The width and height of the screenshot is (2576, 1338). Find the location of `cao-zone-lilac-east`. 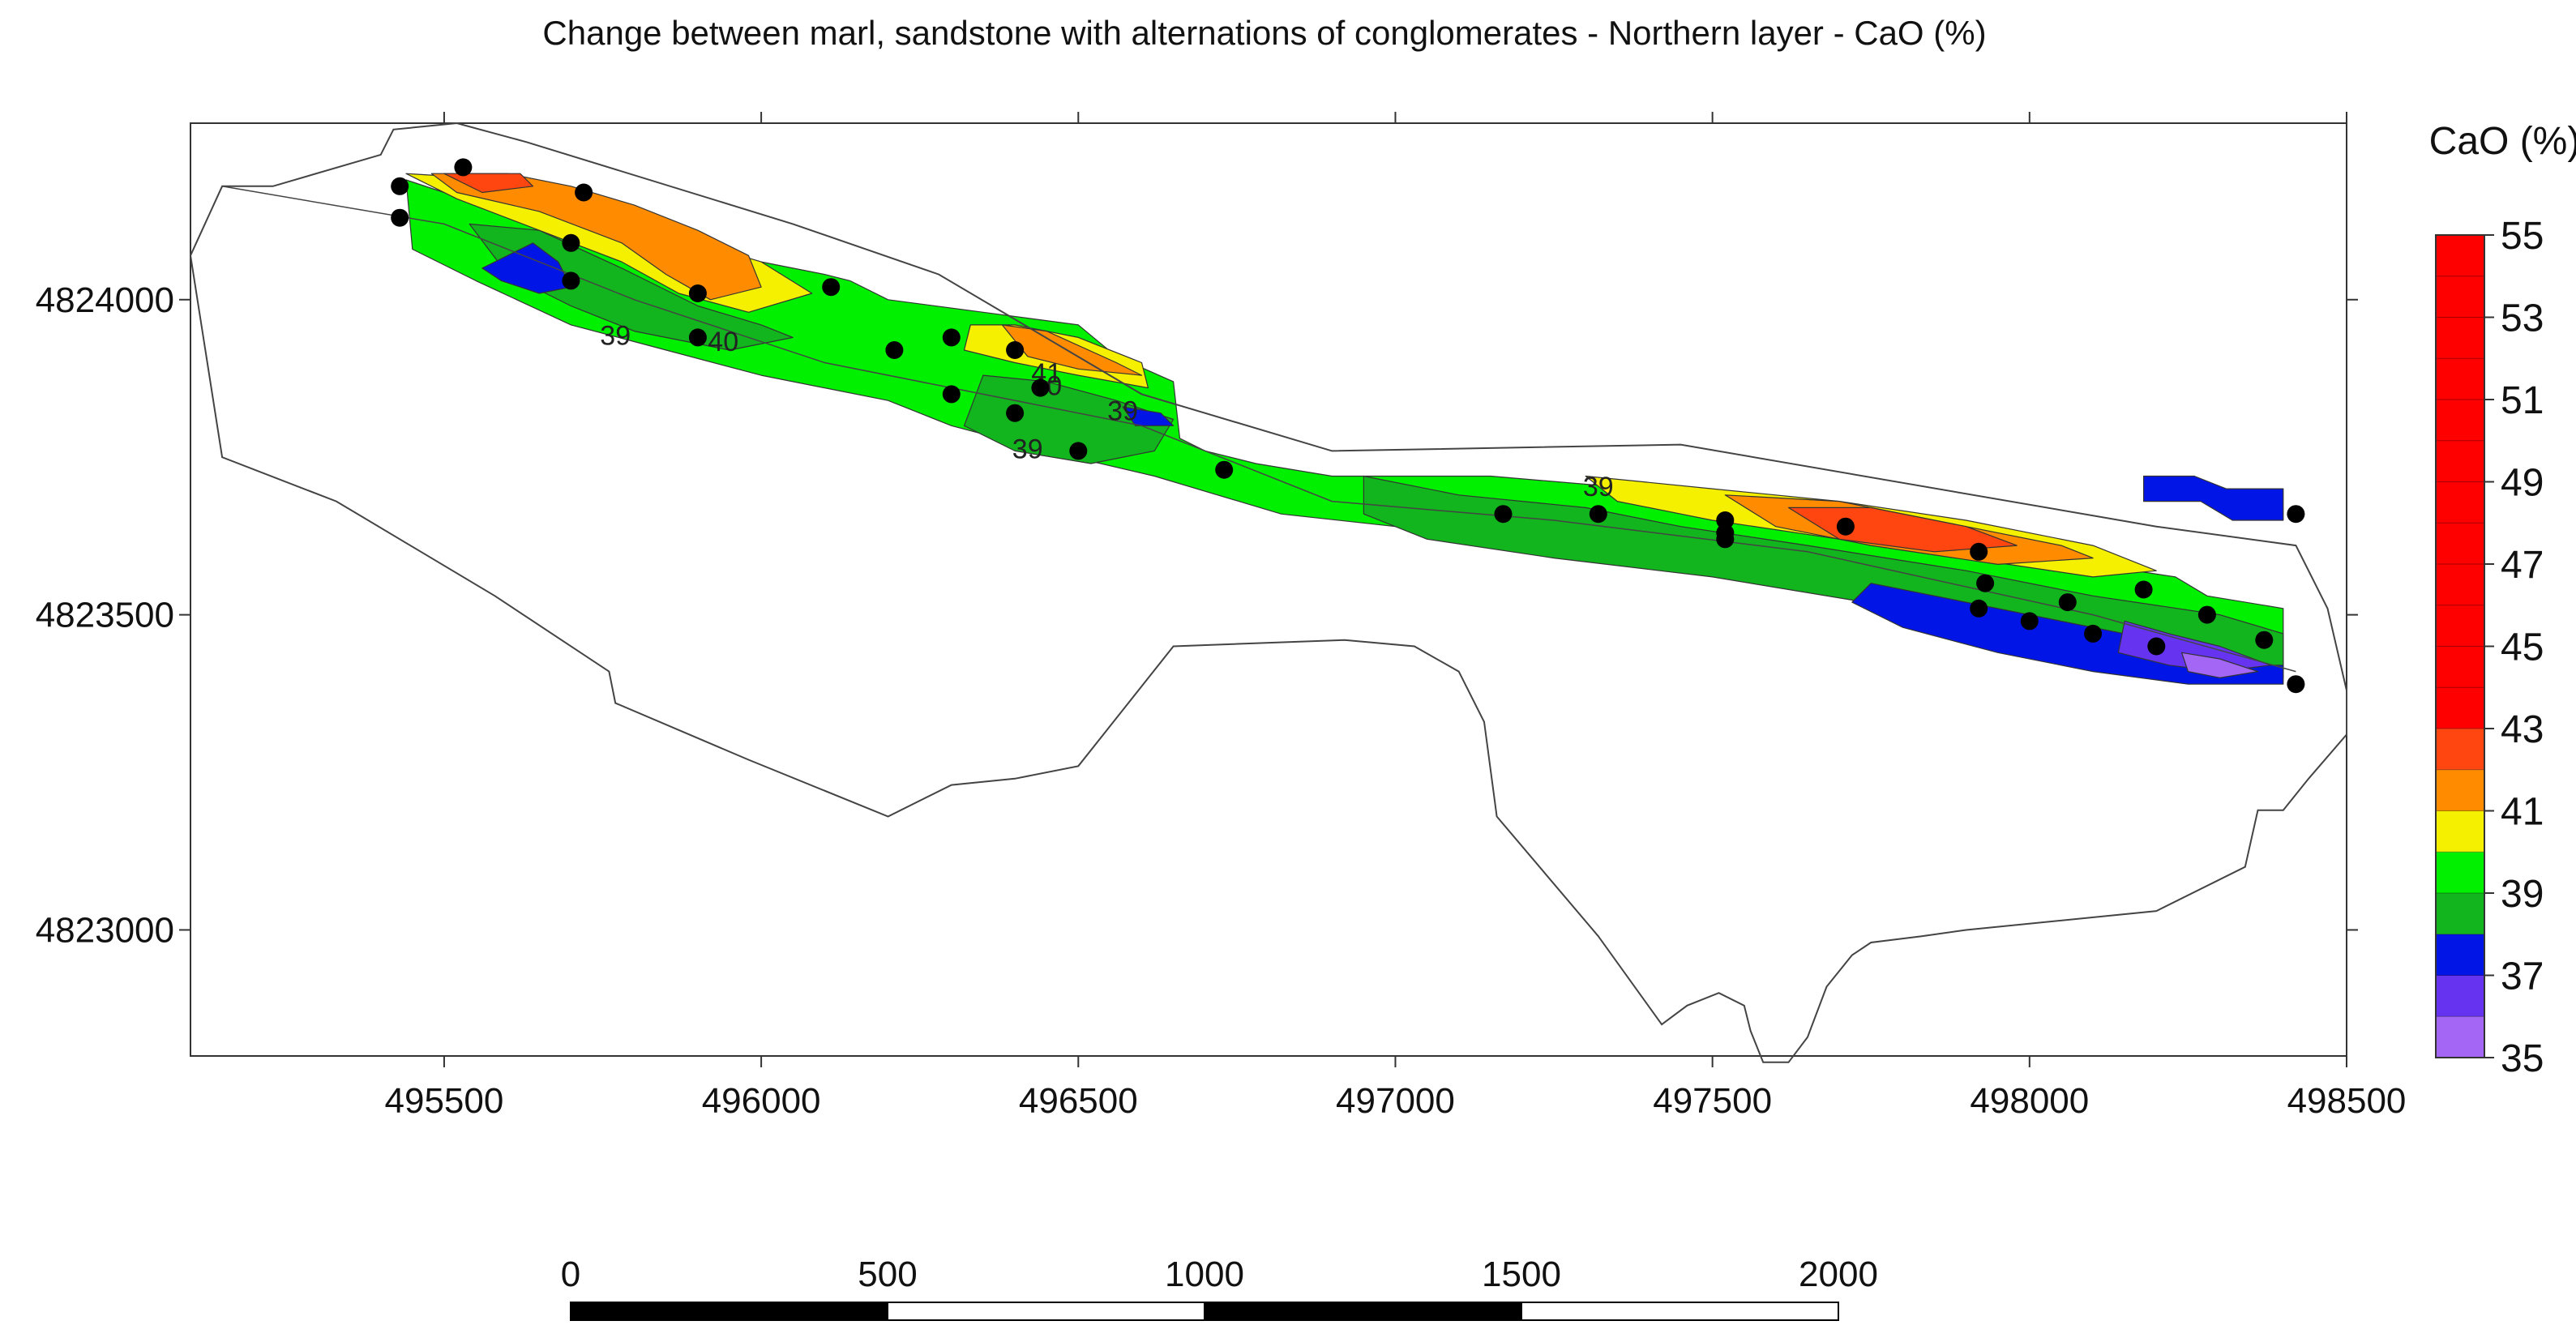

cao-zone-lilac-east is located at coordinates (2220, 666).